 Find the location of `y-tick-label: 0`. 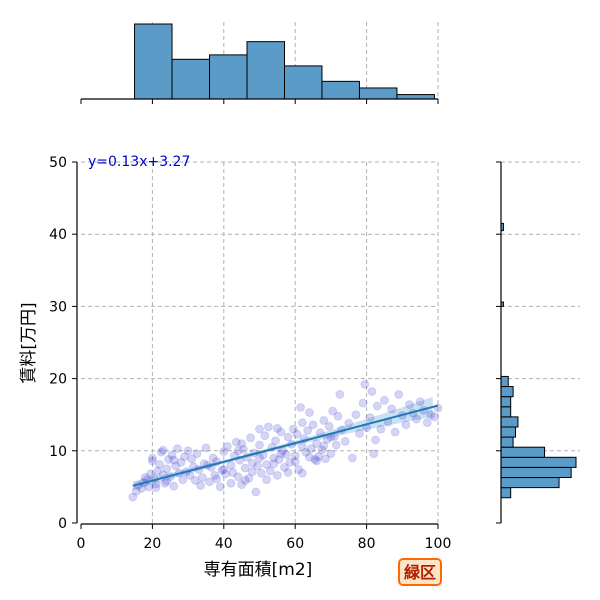

y-tick-label: 0 is located at coordinates (62, 524).